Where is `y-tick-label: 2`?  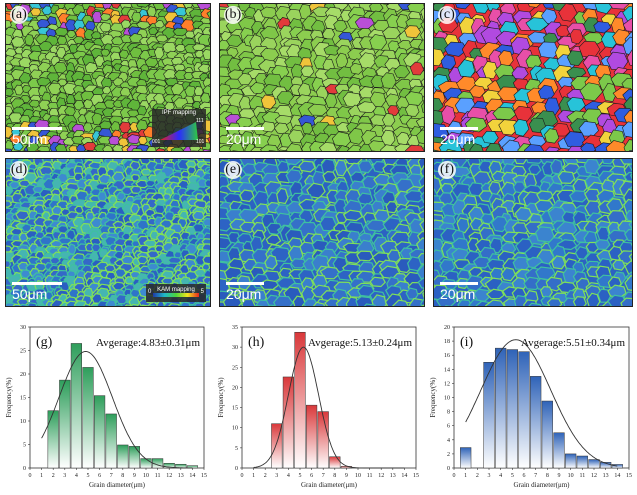
y-tick-label: 2 is located at coordinates (448, 455).